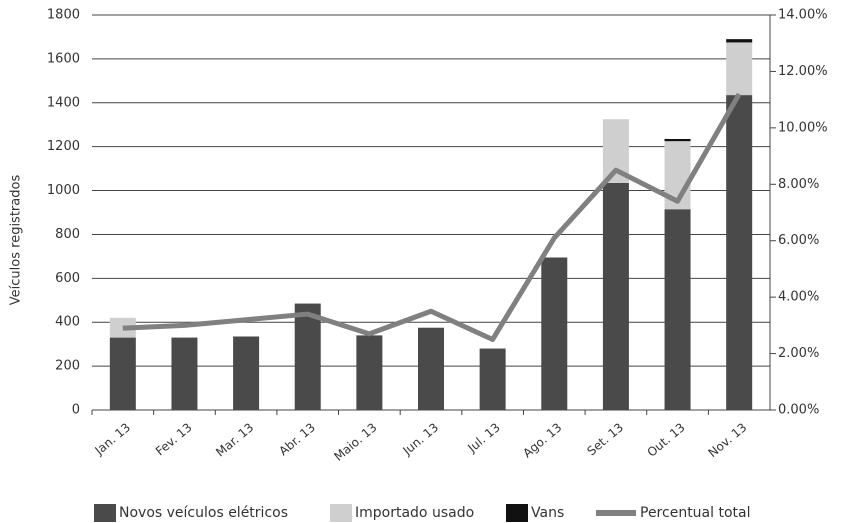 This screenshot has height=523, width=845. I want to click on y-tick-label: 1000, so click(63, 190).